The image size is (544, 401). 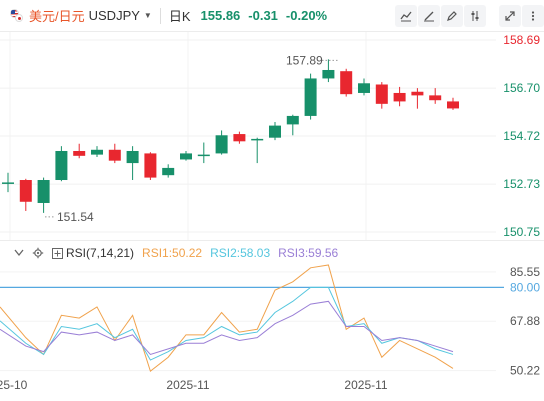 What do you see at coordinates (429, 16) in the screenshot?
I see `draw-tool-icon` at bounding box center [429, 16].